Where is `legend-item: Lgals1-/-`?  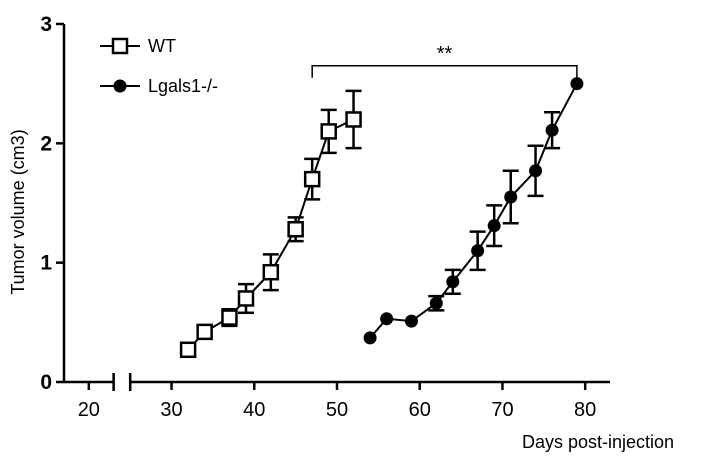 legend-item: Lgals1-/- is located at coordinates (159, 86).